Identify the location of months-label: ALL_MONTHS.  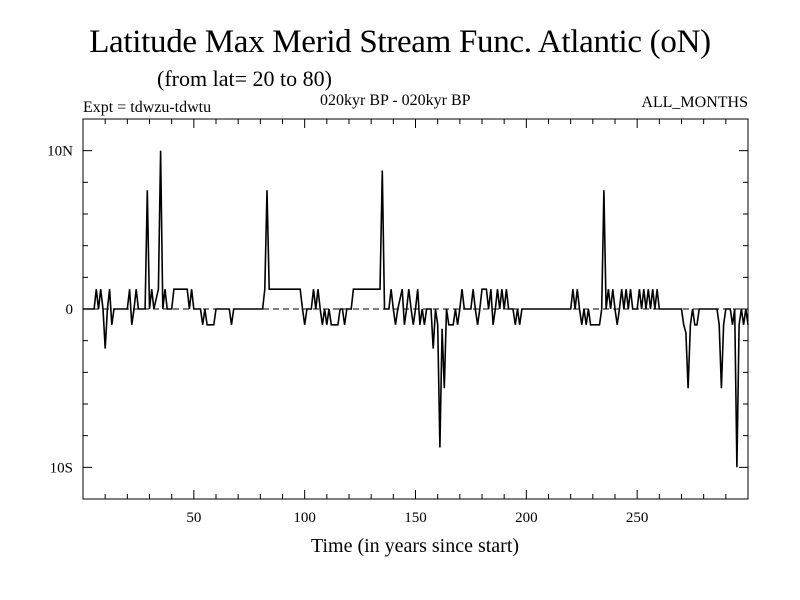
(694, 102).